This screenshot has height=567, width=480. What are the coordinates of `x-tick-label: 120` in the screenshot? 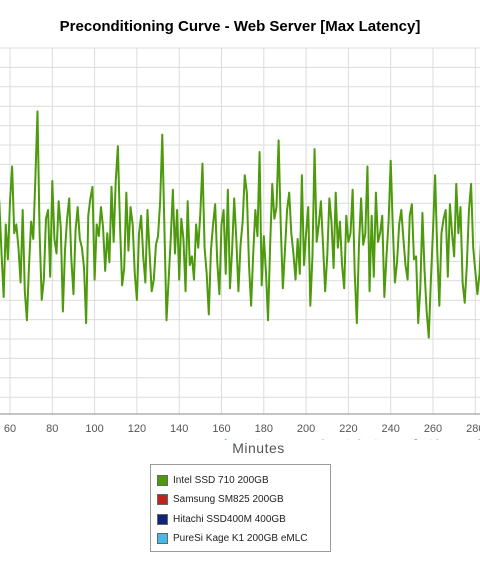 It's located at (137, 429).